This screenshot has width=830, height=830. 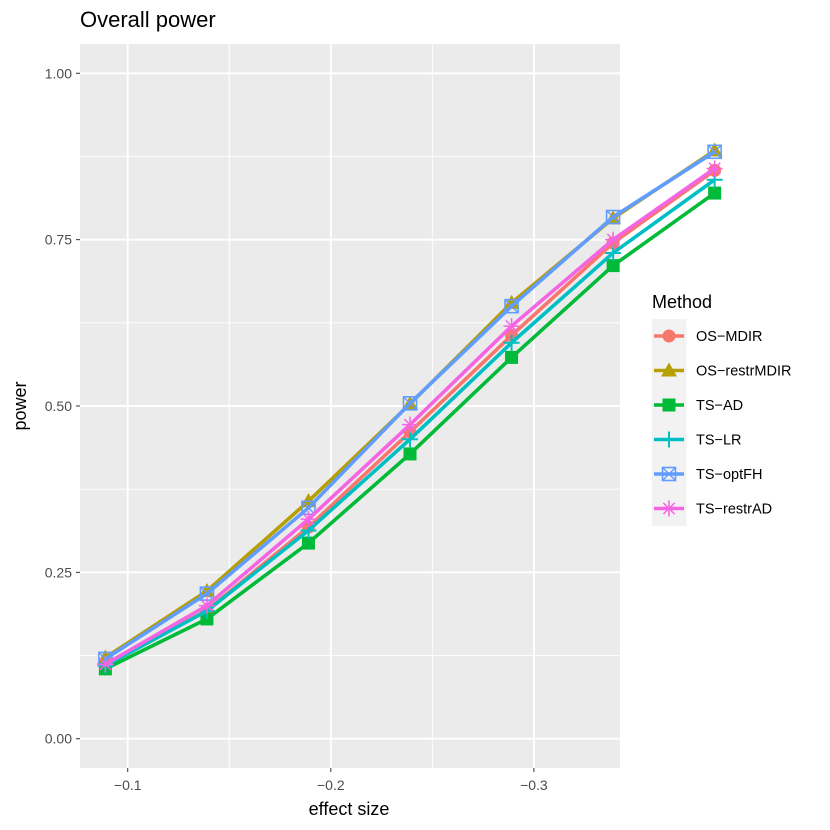 I want to click on x-axis-label: effect size, so click(x=349, y=809).